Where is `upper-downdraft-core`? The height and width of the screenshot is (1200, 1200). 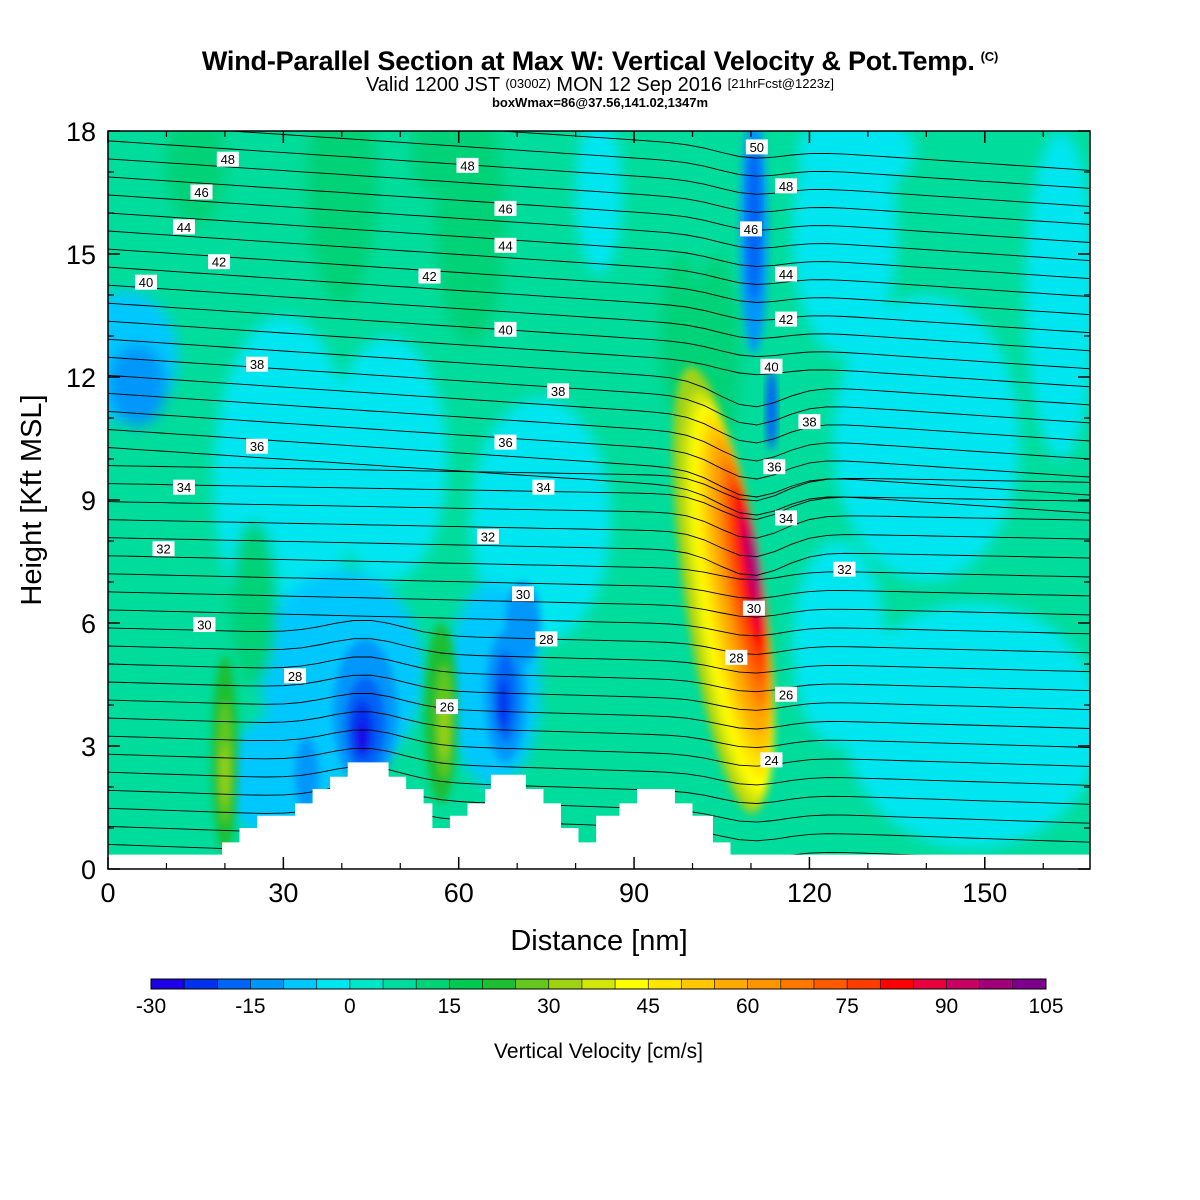
upper-downdraft-core is located at coordinates (753, 221).